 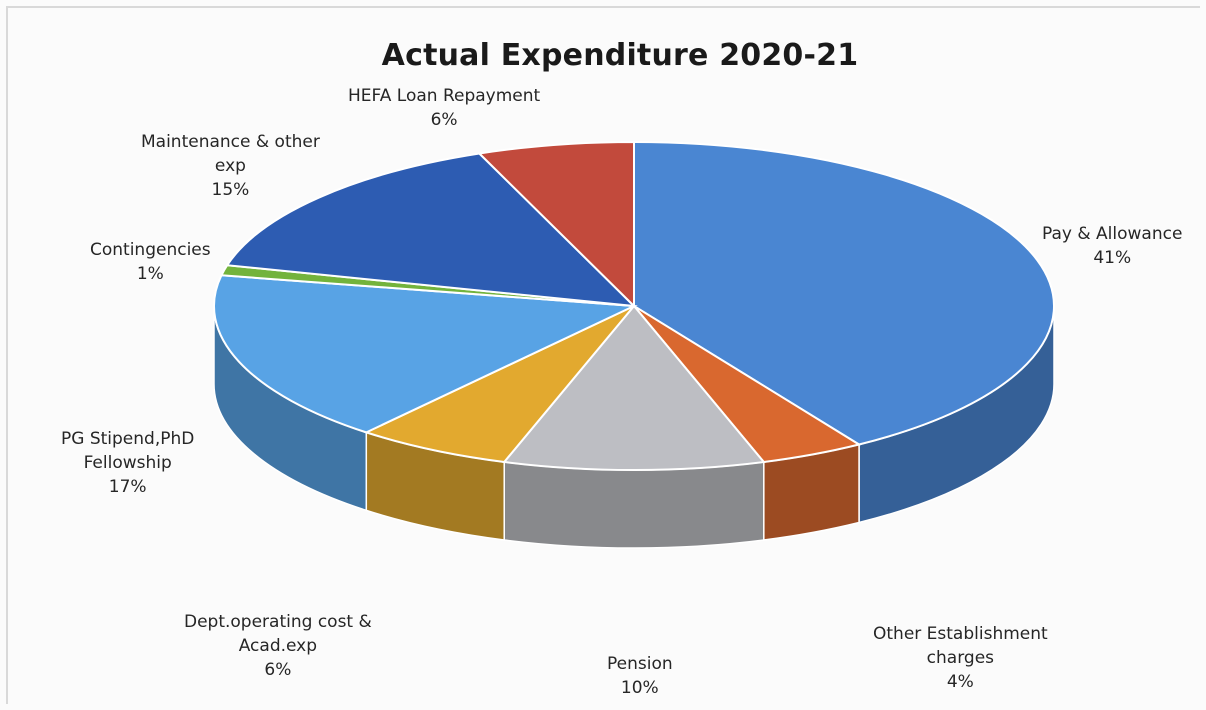 I want to click on slice-label-3: Dept.operating cost & Acad.exp 6%, so click(x=278, y=646).